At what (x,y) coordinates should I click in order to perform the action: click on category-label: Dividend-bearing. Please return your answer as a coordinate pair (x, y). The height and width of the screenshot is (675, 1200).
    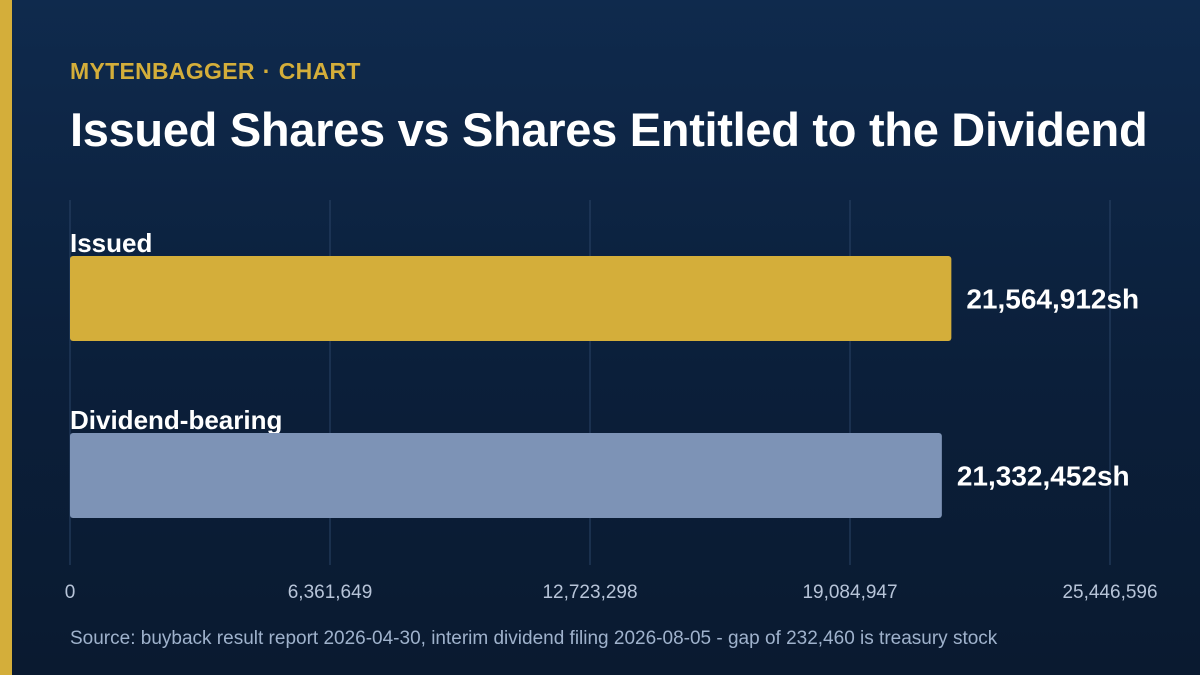
    Looking at the image, I should click on (176, 420).